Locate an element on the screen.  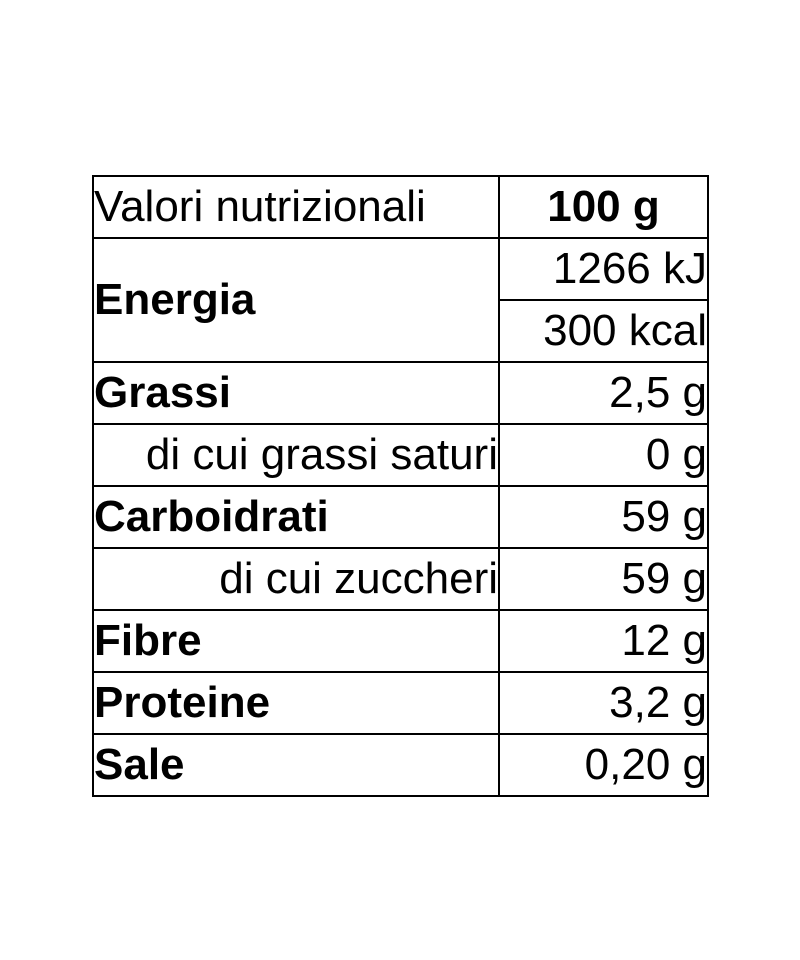
protein-value: 3,2 g is located at coordinates (603, 703).